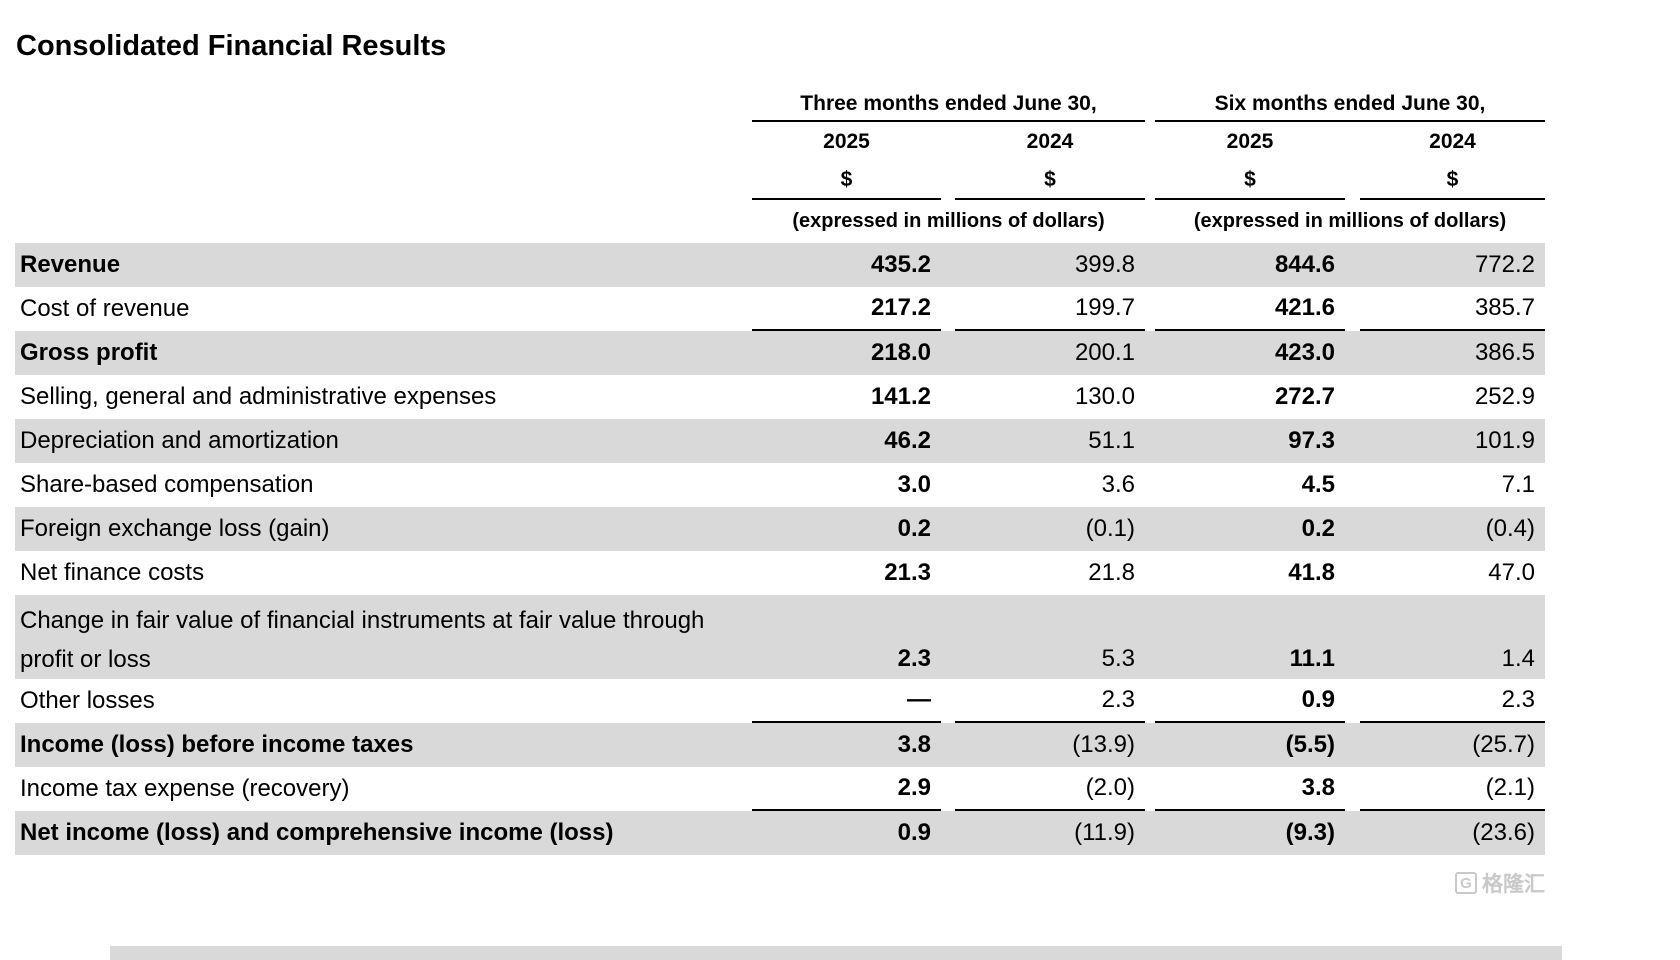  I want to click on page-title: Consolidated Financial Results, so click(231, 46).